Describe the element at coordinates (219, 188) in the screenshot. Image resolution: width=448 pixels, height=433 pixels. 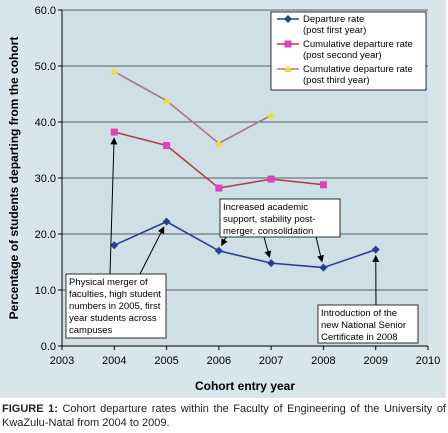
I see `data-point-s1-2006` at that location.